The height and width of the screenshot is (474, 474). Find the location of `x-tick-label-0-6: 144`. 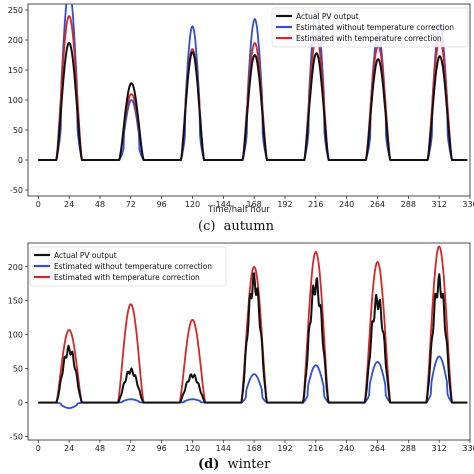

x-tick-label-0-6: 144 is located at coordinates (223, 204).